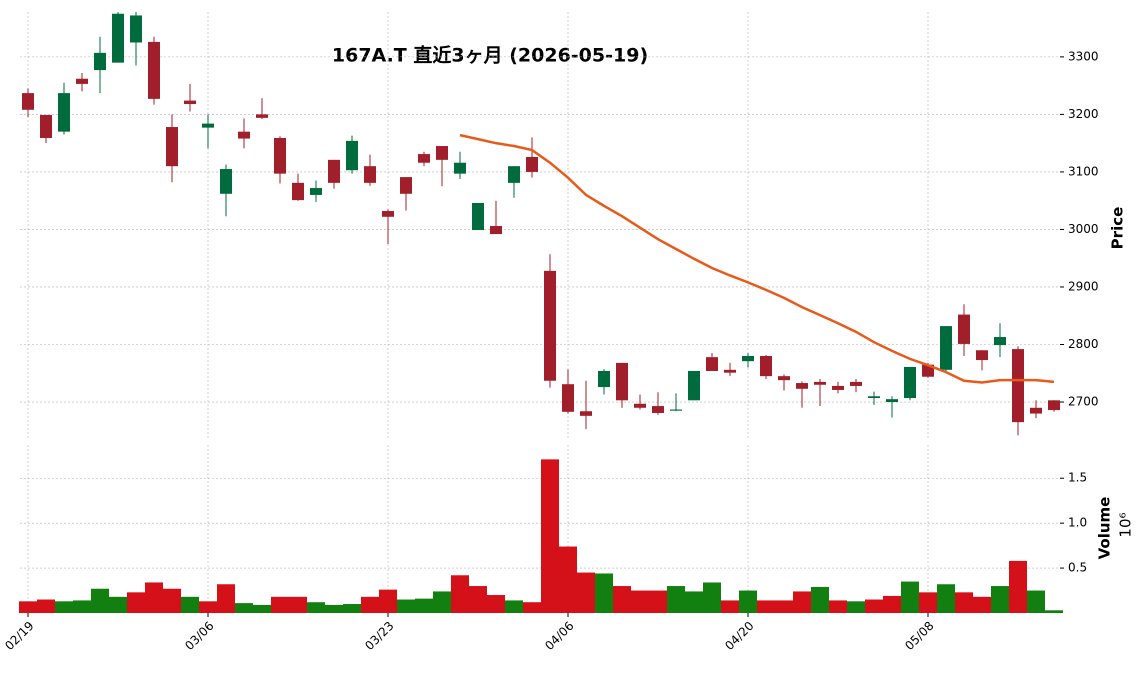 The width and height of the screenshot is (1148, 674). Describe the element at coordinates (199, 636) in the screenshot. I see `x-tick-label: 03/06` at that location.